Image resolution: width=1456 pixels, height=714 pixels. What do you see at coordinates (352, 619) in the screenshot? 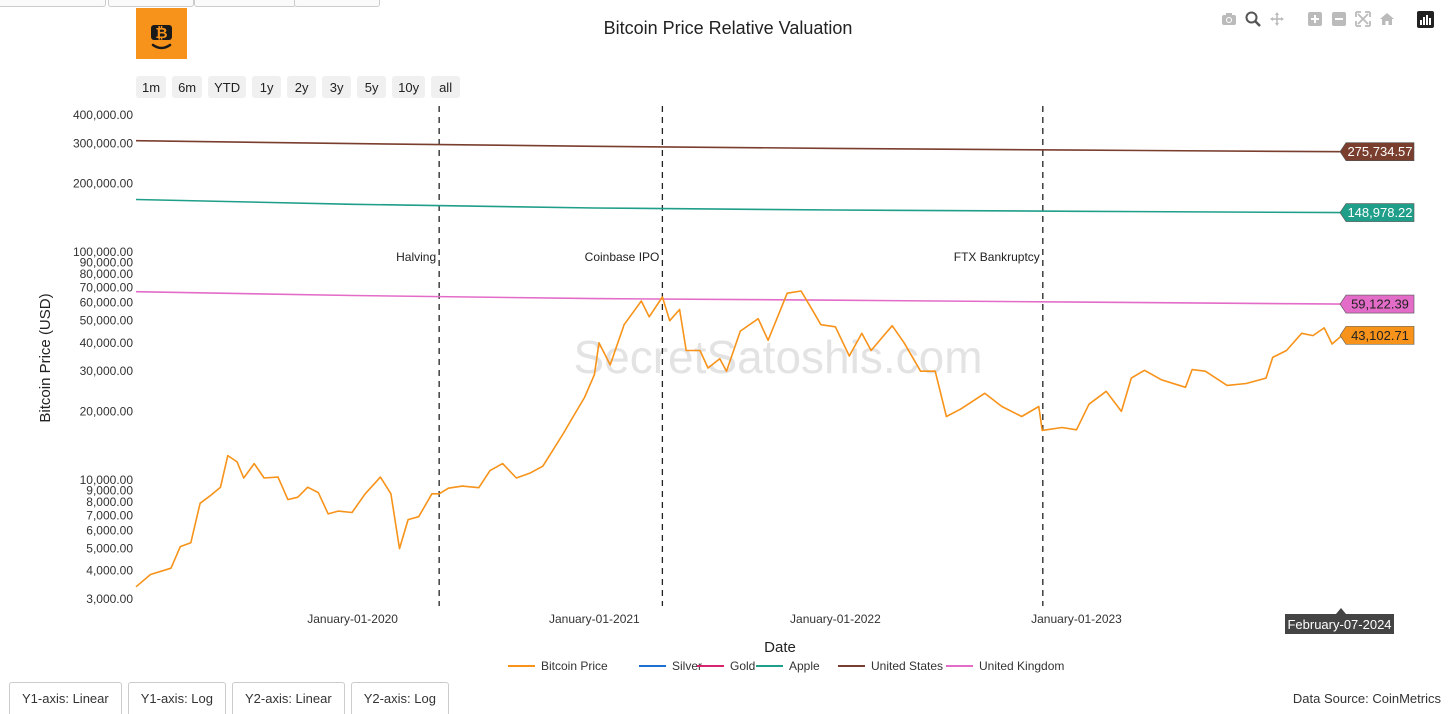
I see `x-tick-label: January-01-2020` at bounding box center [352, 619].